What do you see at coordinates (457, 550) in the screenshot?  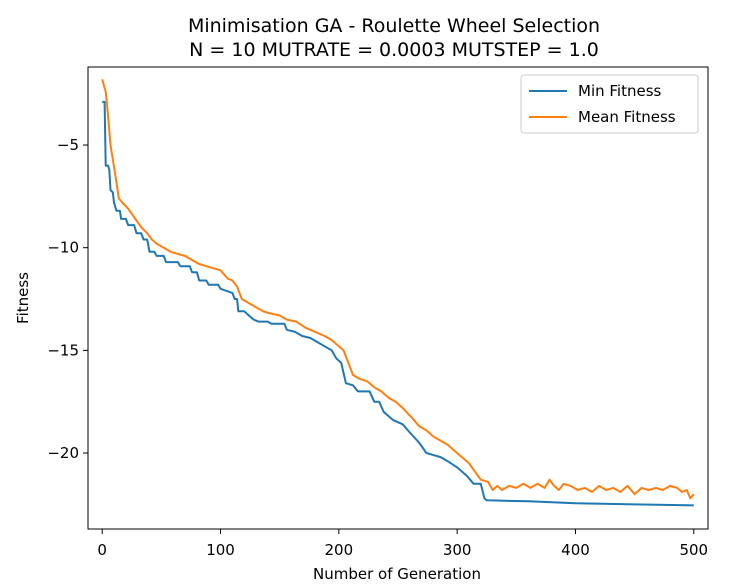 I see `x-tick-label: 300` at bounding box center [457, 550].